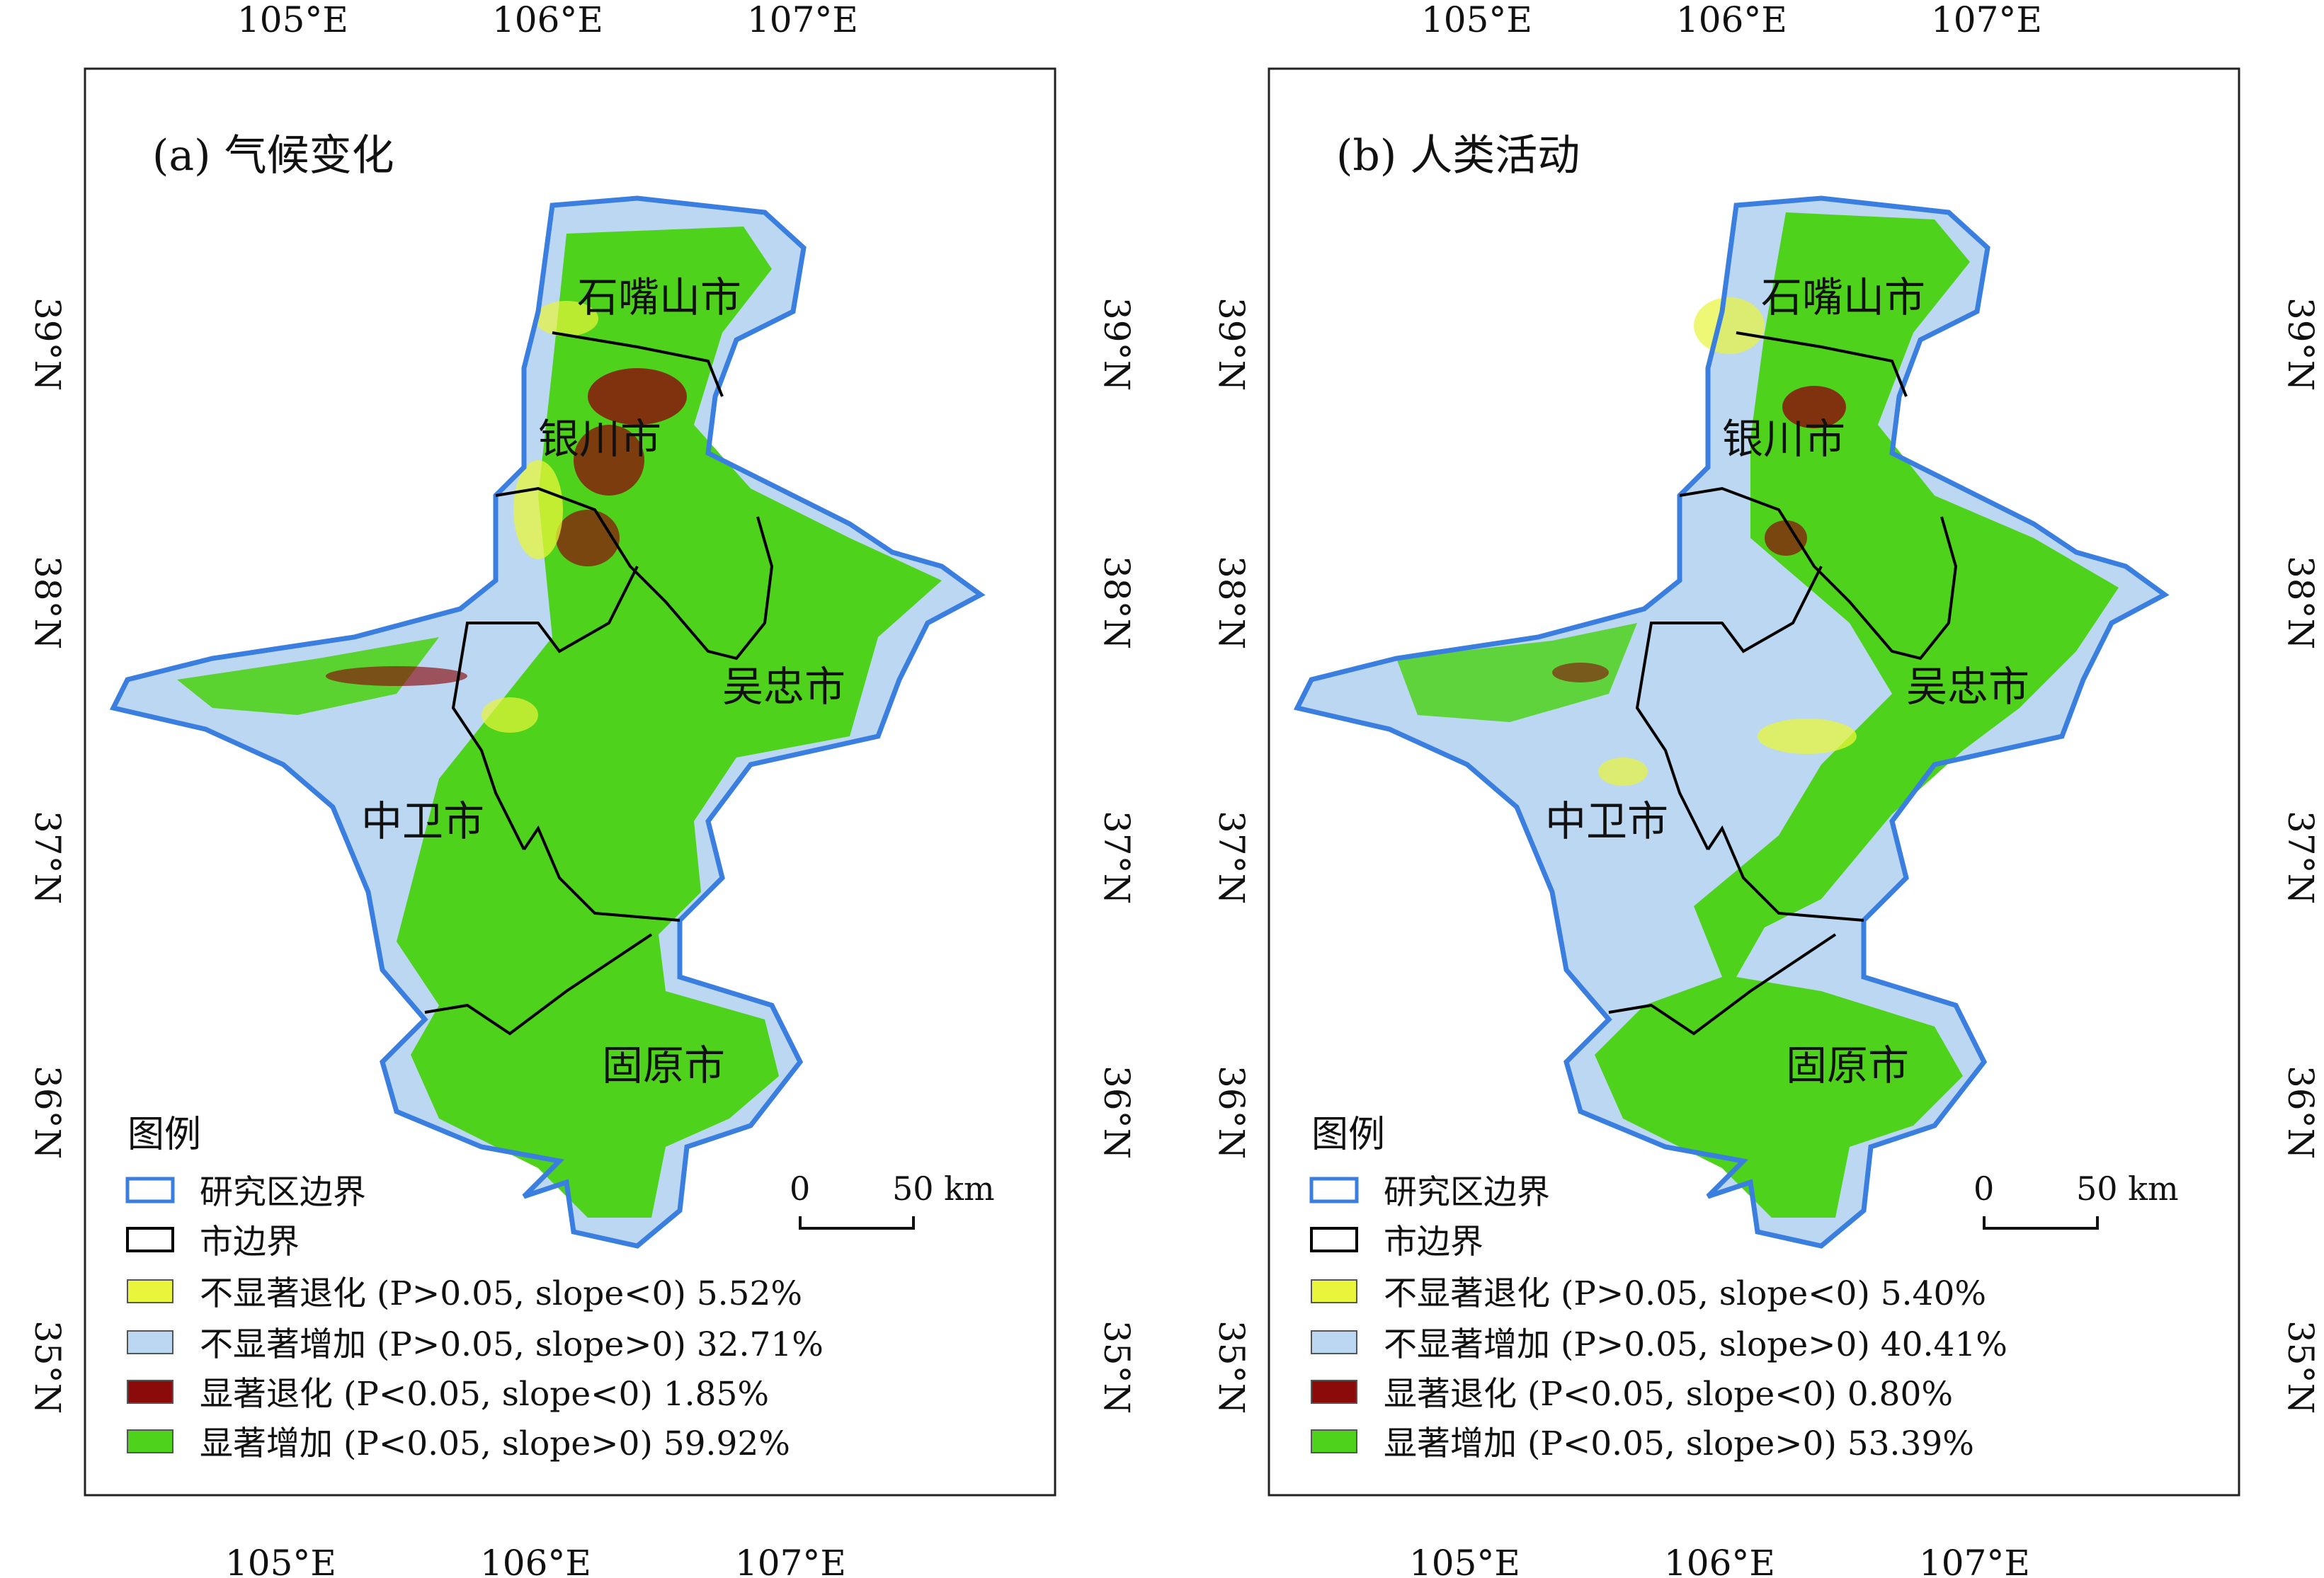 The image size is (2324, 1578). I want to click on panel-title: (a) 气候变化, so click(273, 156).